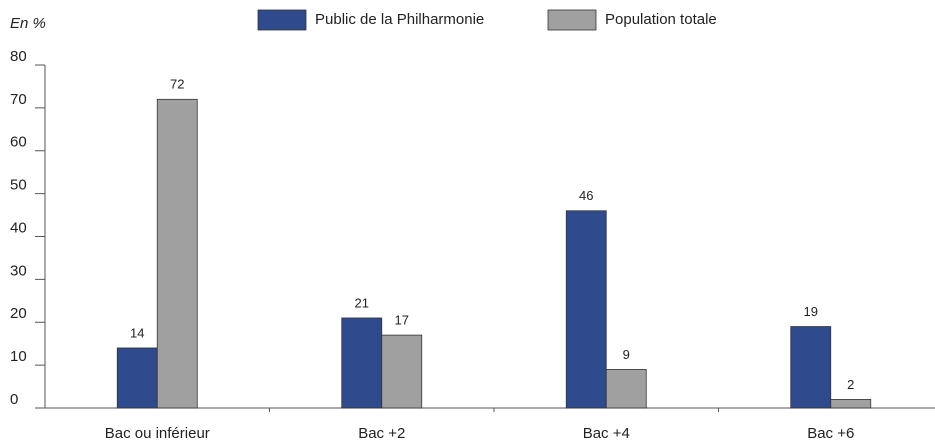  What do you see at coordinates (362, 302) in the screenshot?
I see `value-label: 21` at bounding box center [362, 302].